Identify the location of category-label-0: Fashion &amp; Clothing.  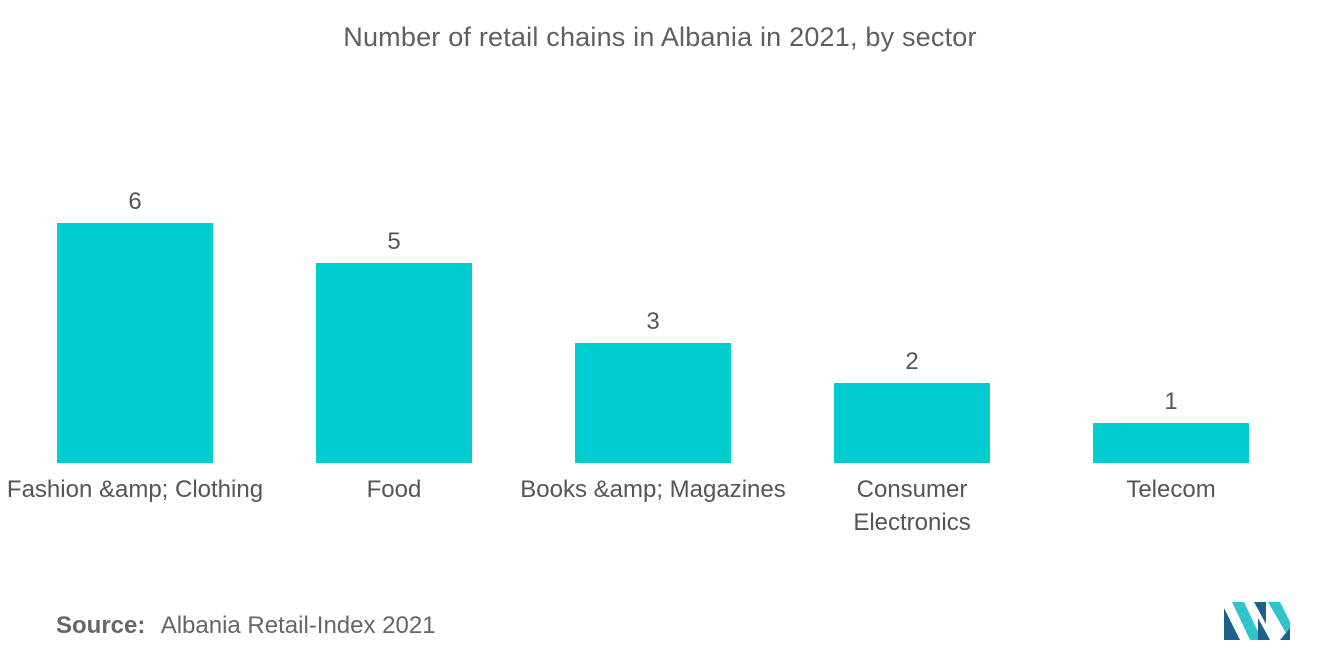
(135, 489).